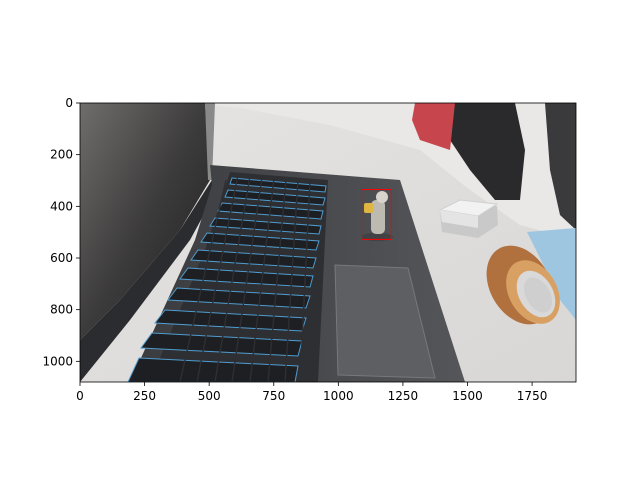  Describe the element at coordinates (61, 310) in the screenshot. I see `y-tick-label: 800` at that location.